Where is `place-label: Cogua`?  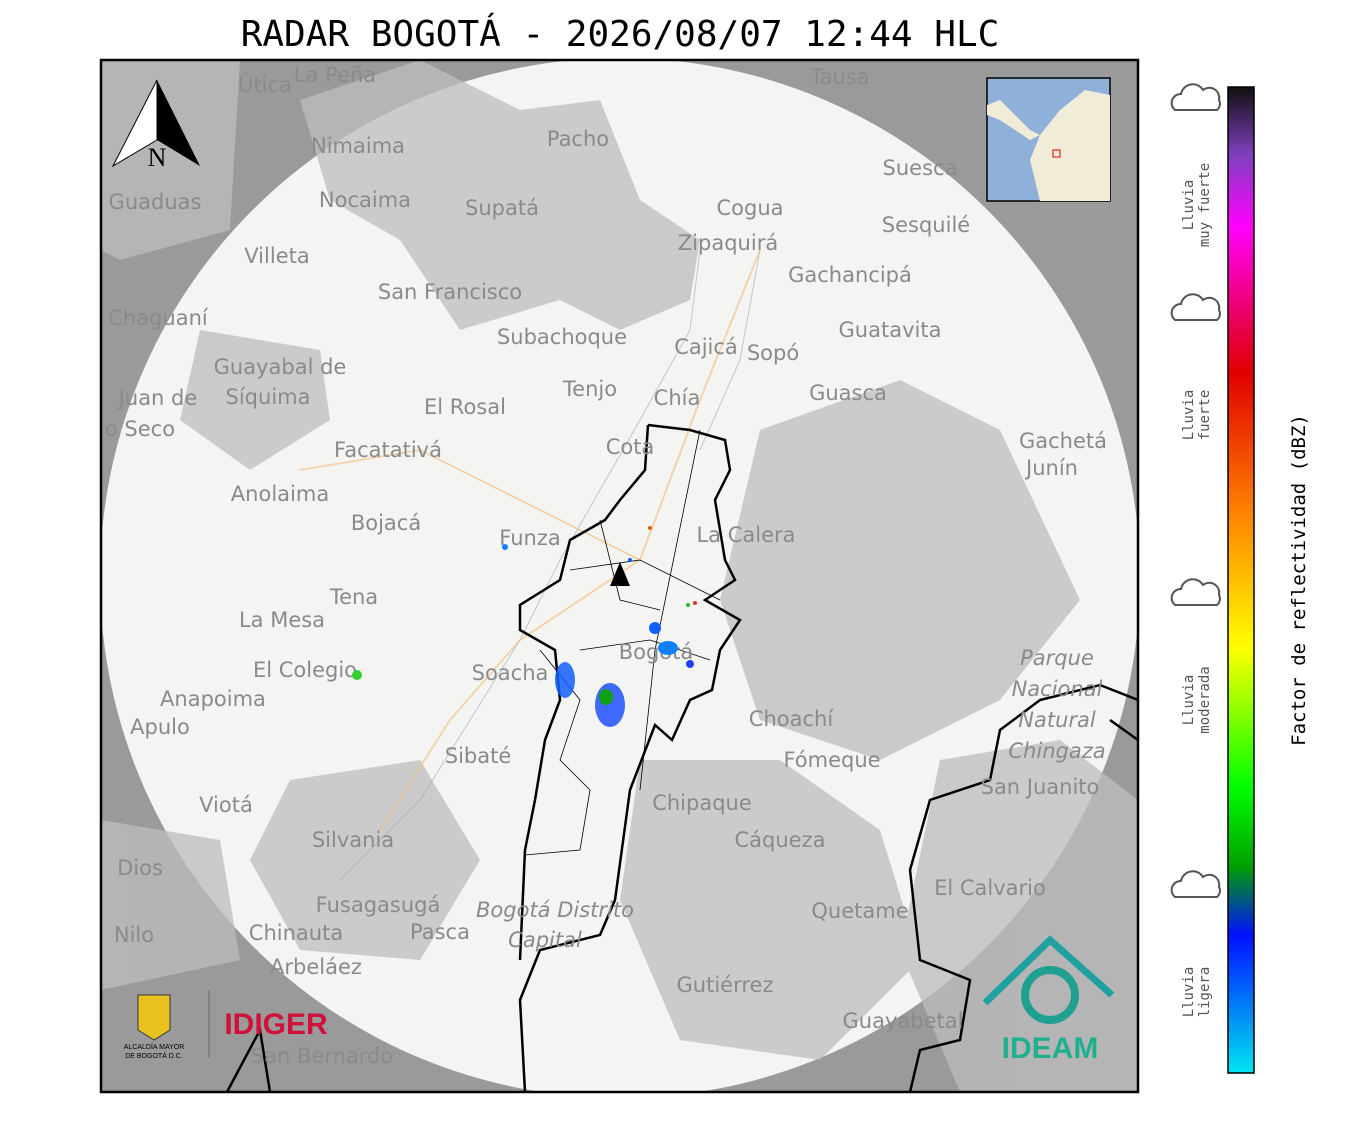 place-label: Cogua is located at coordinates (749, 208).